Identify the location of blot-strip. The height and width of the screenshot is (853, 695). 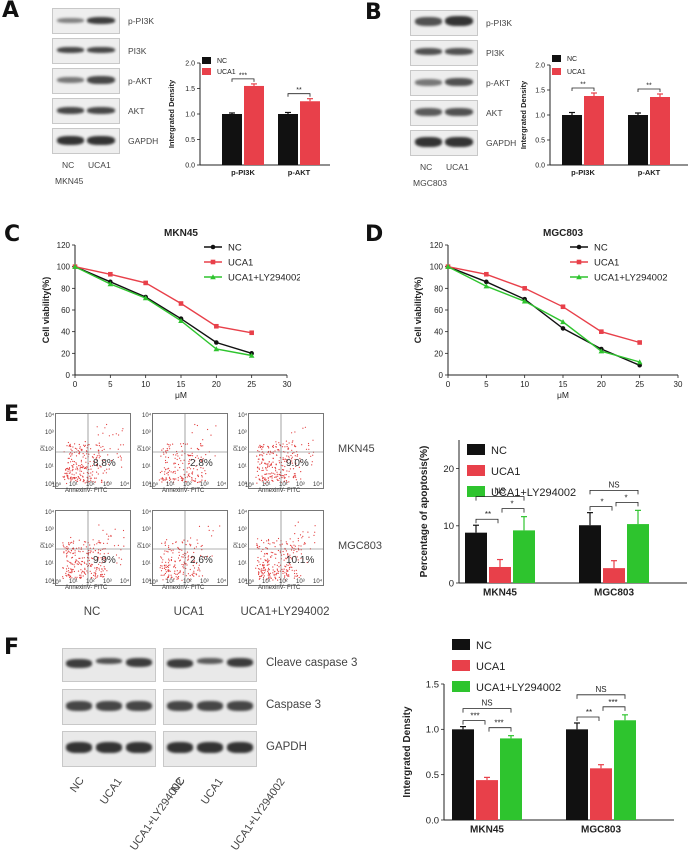
(86, 141).